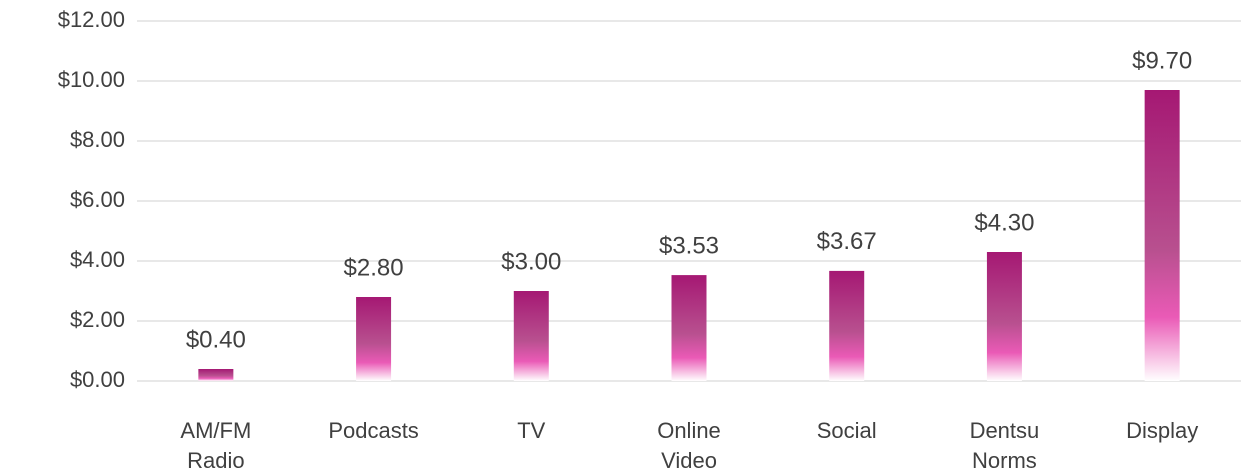  What do you see at coordinates (97, 379) in the screenshot?
I see `y-tick-label: $0.00` at bounding box center [97, 379].